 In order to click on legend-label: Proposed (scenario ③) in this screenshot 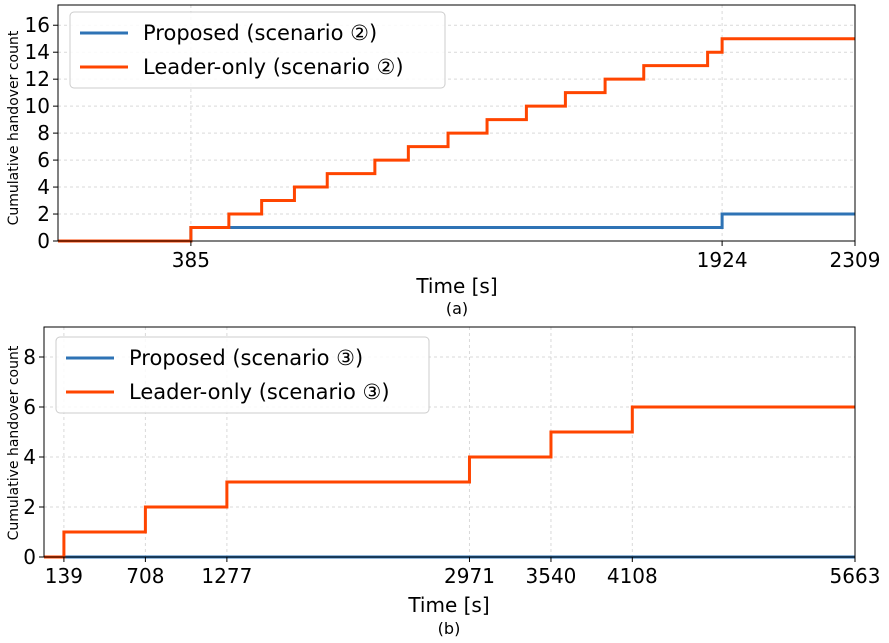, I will do `click(246, 358)`.